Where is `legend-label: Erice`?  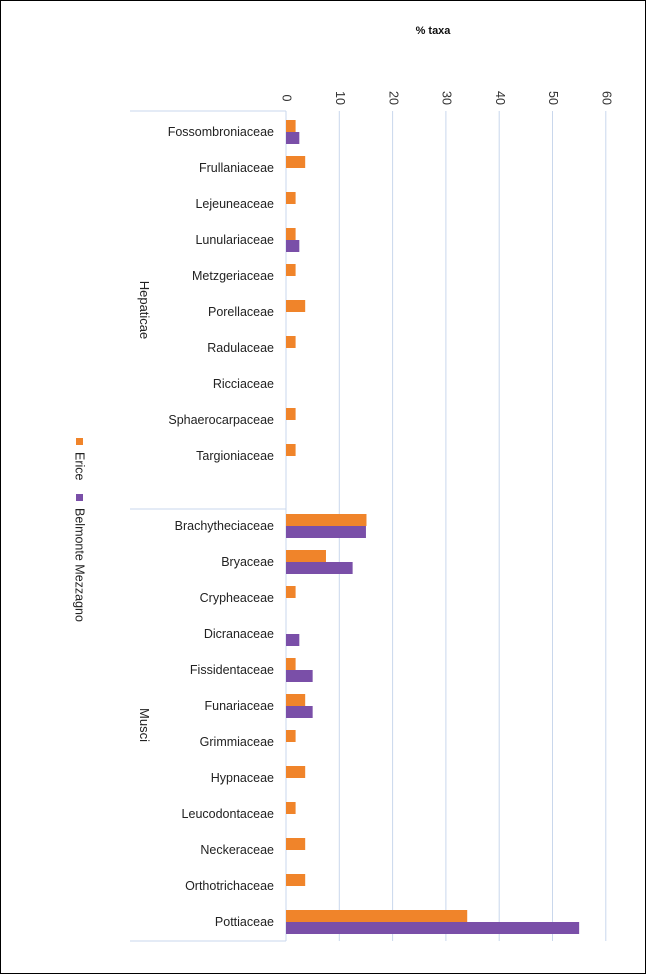
legend-label: Erice is located at coordinates (80, 466).